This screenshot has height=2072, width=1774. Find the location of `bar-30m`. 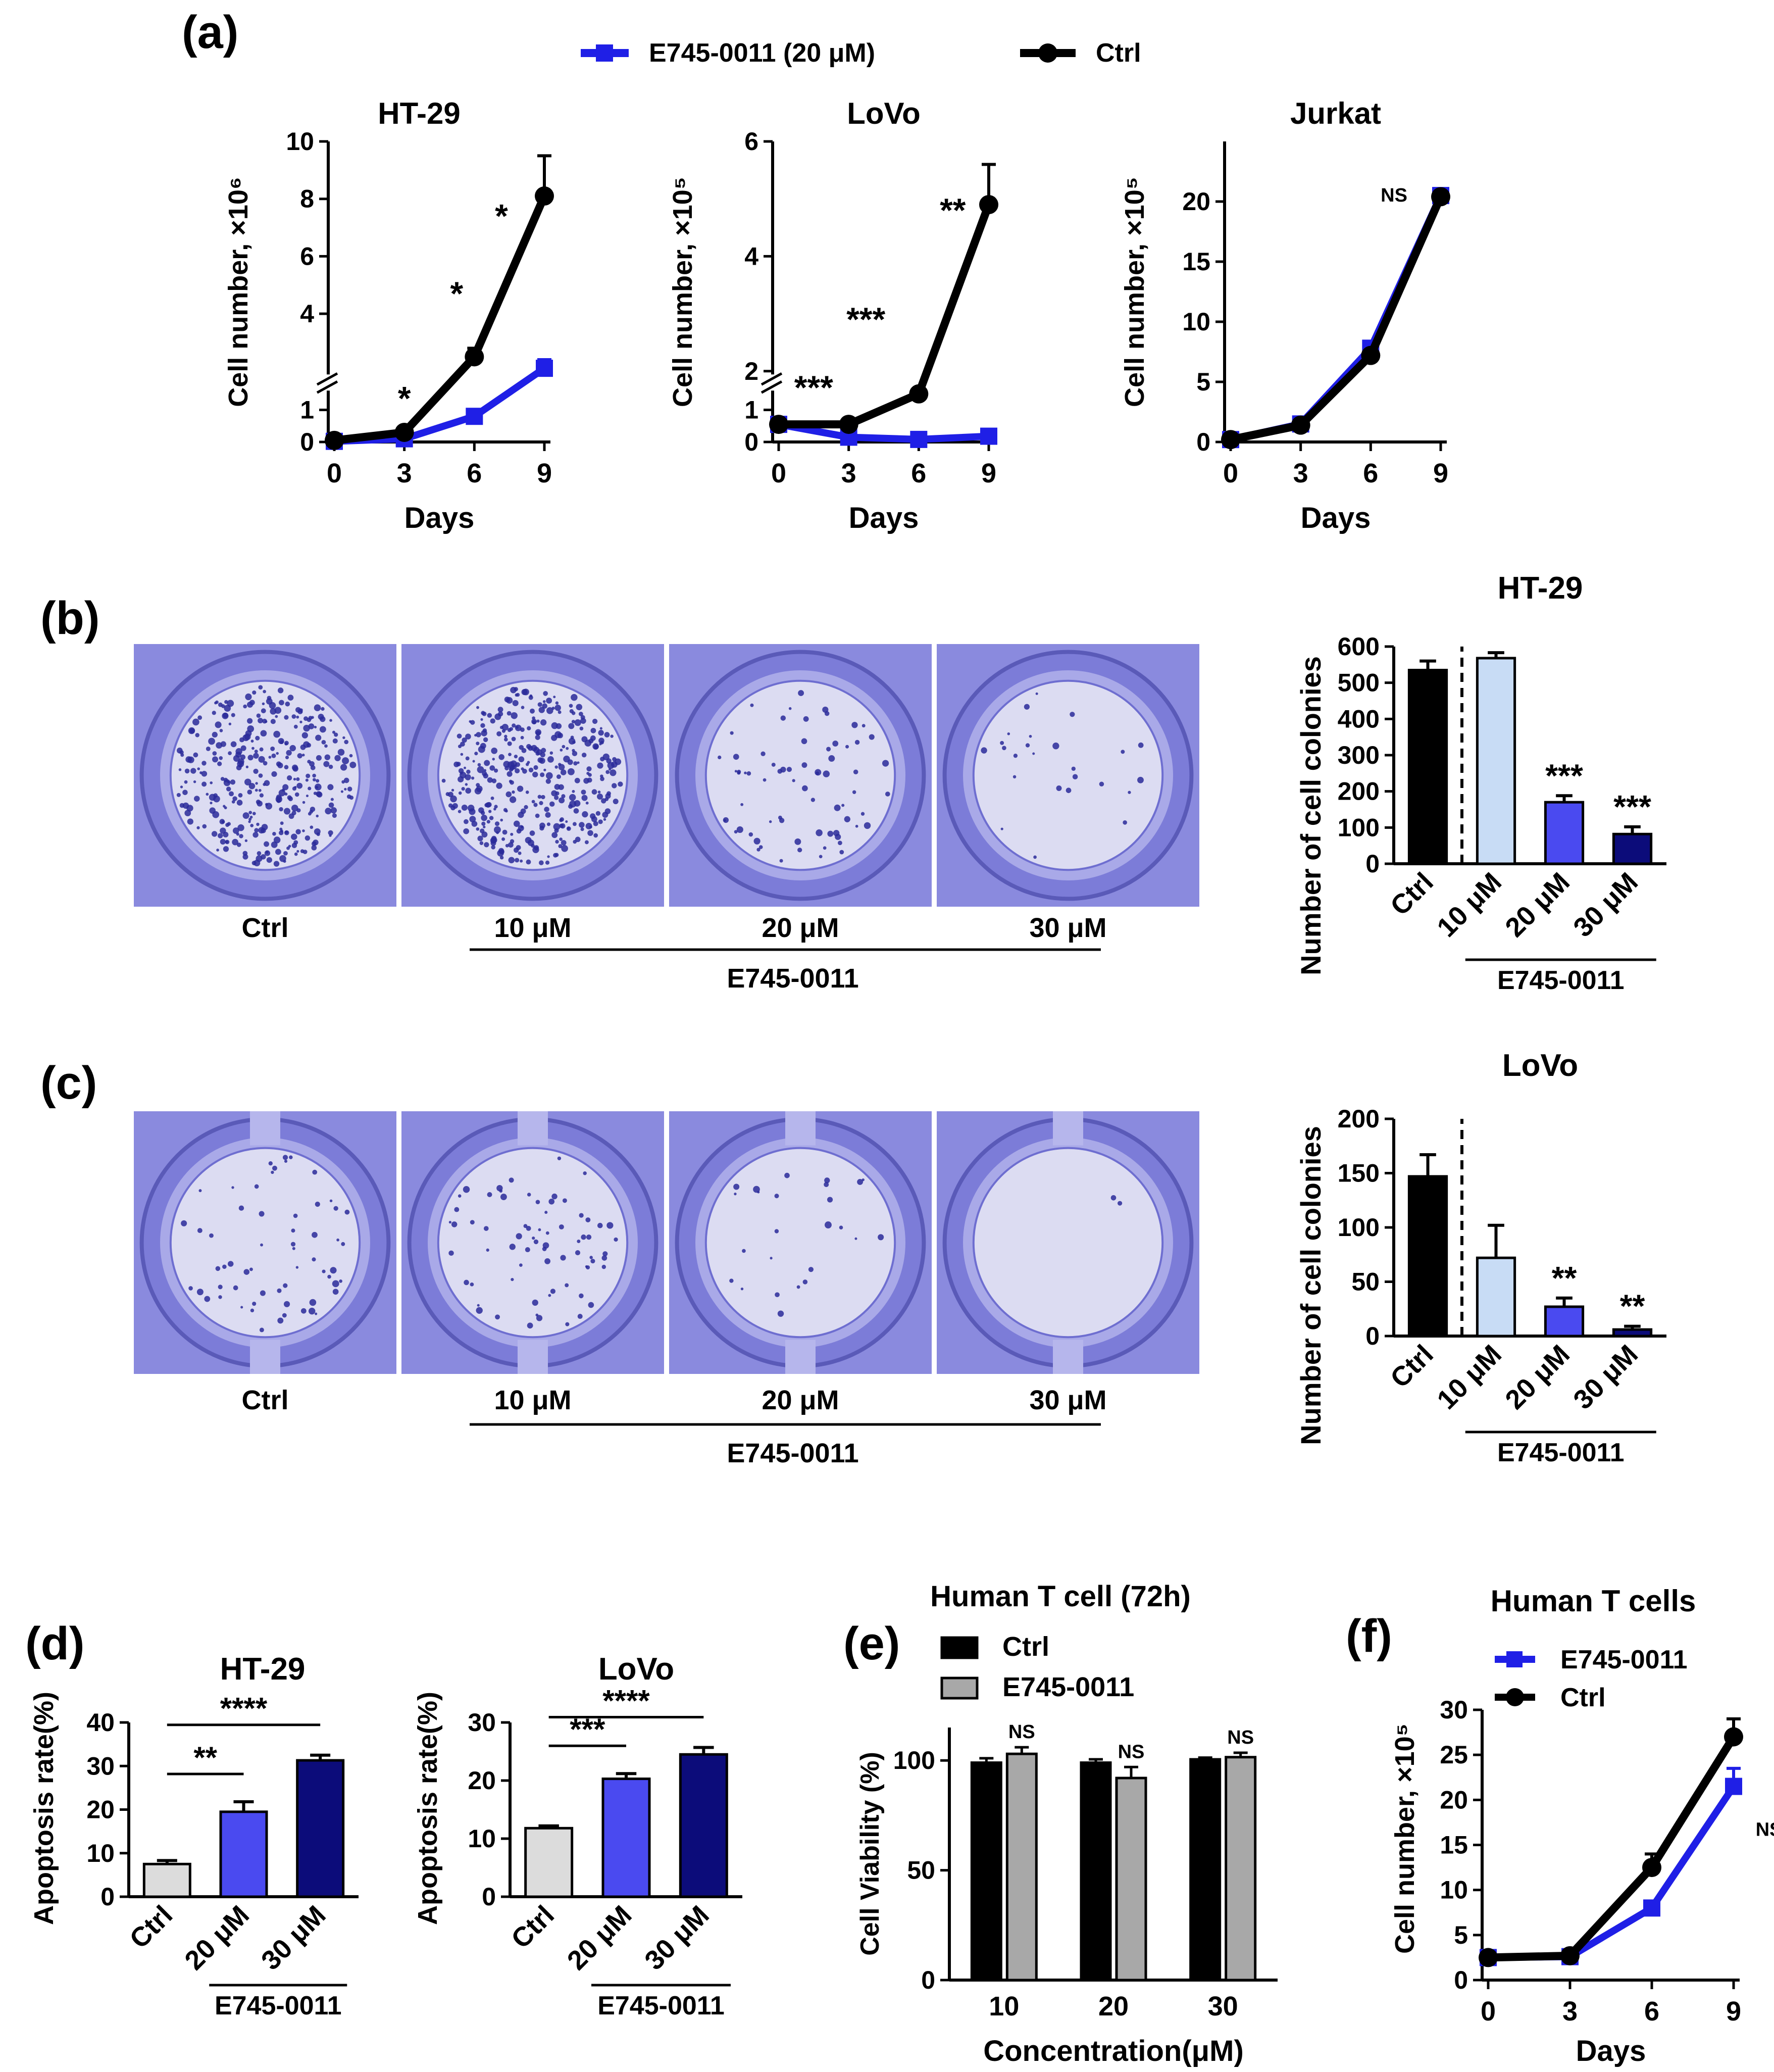

bar-30m is located at coordinates (703, 1825).